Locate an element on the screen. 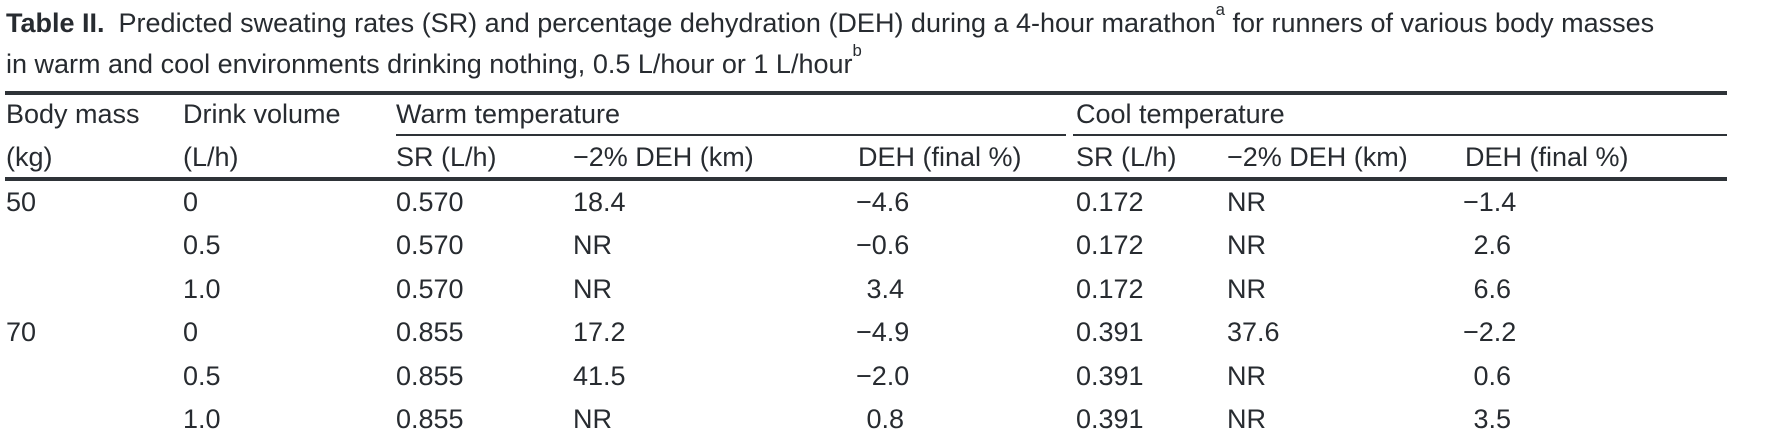 The image size is (1782, 443). table-row: 0.5 0.570 NR −0.6 0.172 NR 2.6 is located at coordinates (891, 245).